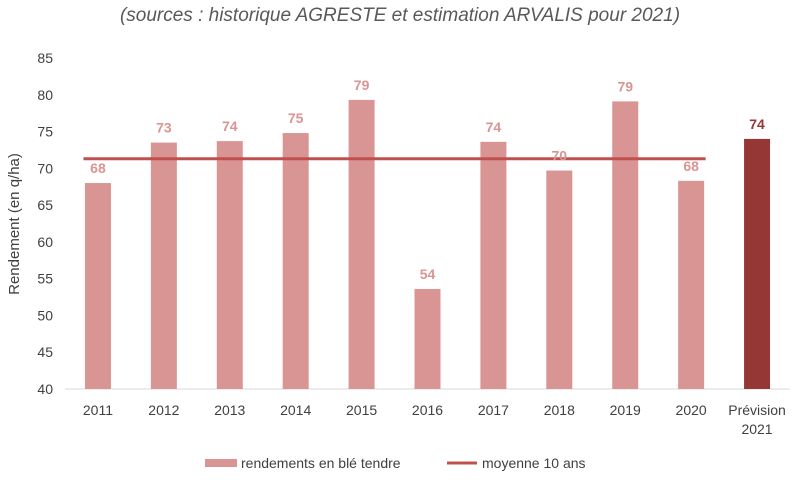 The image size is (800, 483). What do you see at coordinates (534, 463) in the screenshot?
I see `legend-label-average: moyenne 10 ans` at bounding box center [534, 463].